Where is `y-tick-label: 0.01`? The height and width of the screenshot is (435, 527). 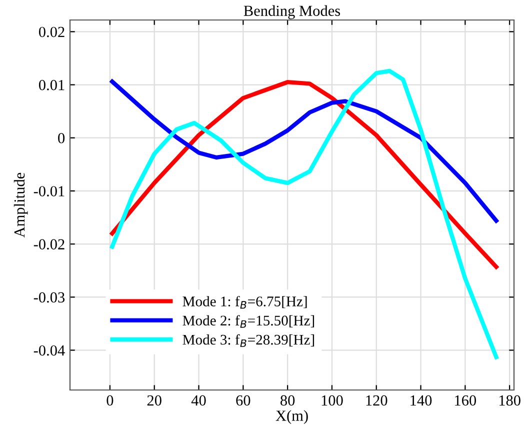 y-tick-label: 0.01 is located at coordinates (51, 85).